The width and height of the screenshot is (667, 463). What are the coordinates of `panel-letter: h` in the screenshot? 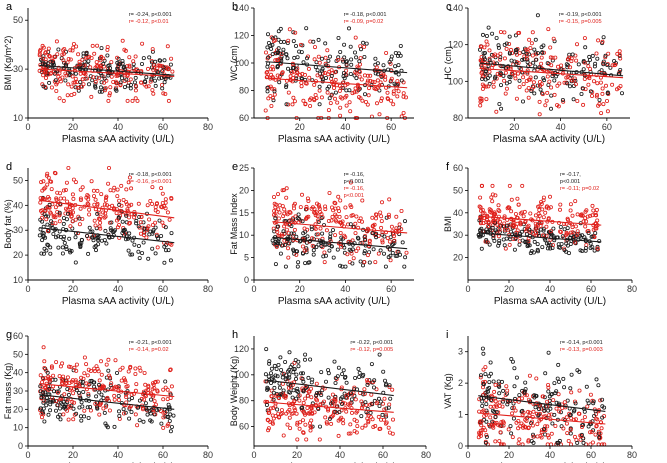 It's located at (235, 335).